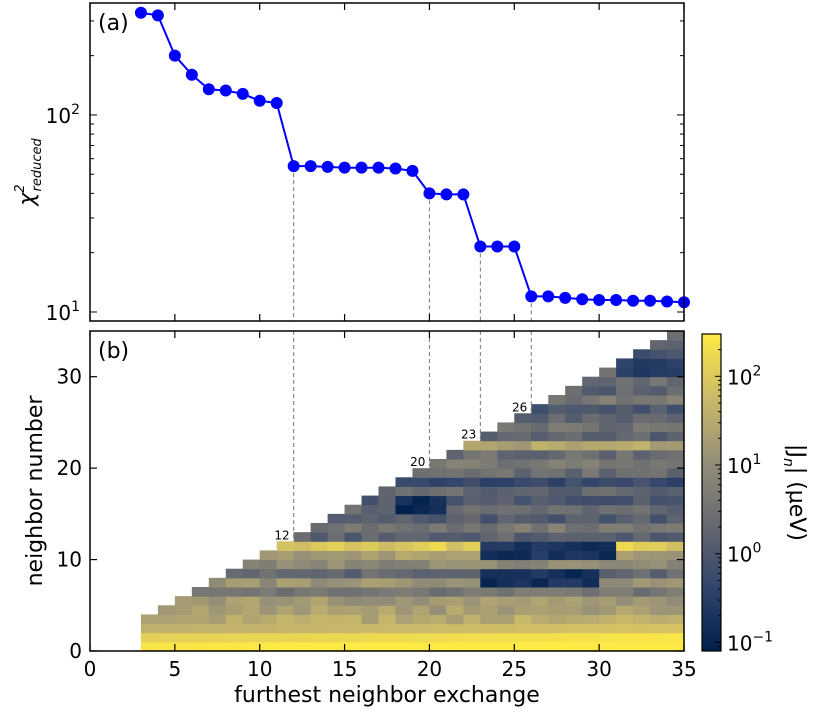 The width and height of the screenshot is (814, 716). Describe the element at coordinates (113, 351) in the screenshot. I see `panel-b-label: (b)` at that location.